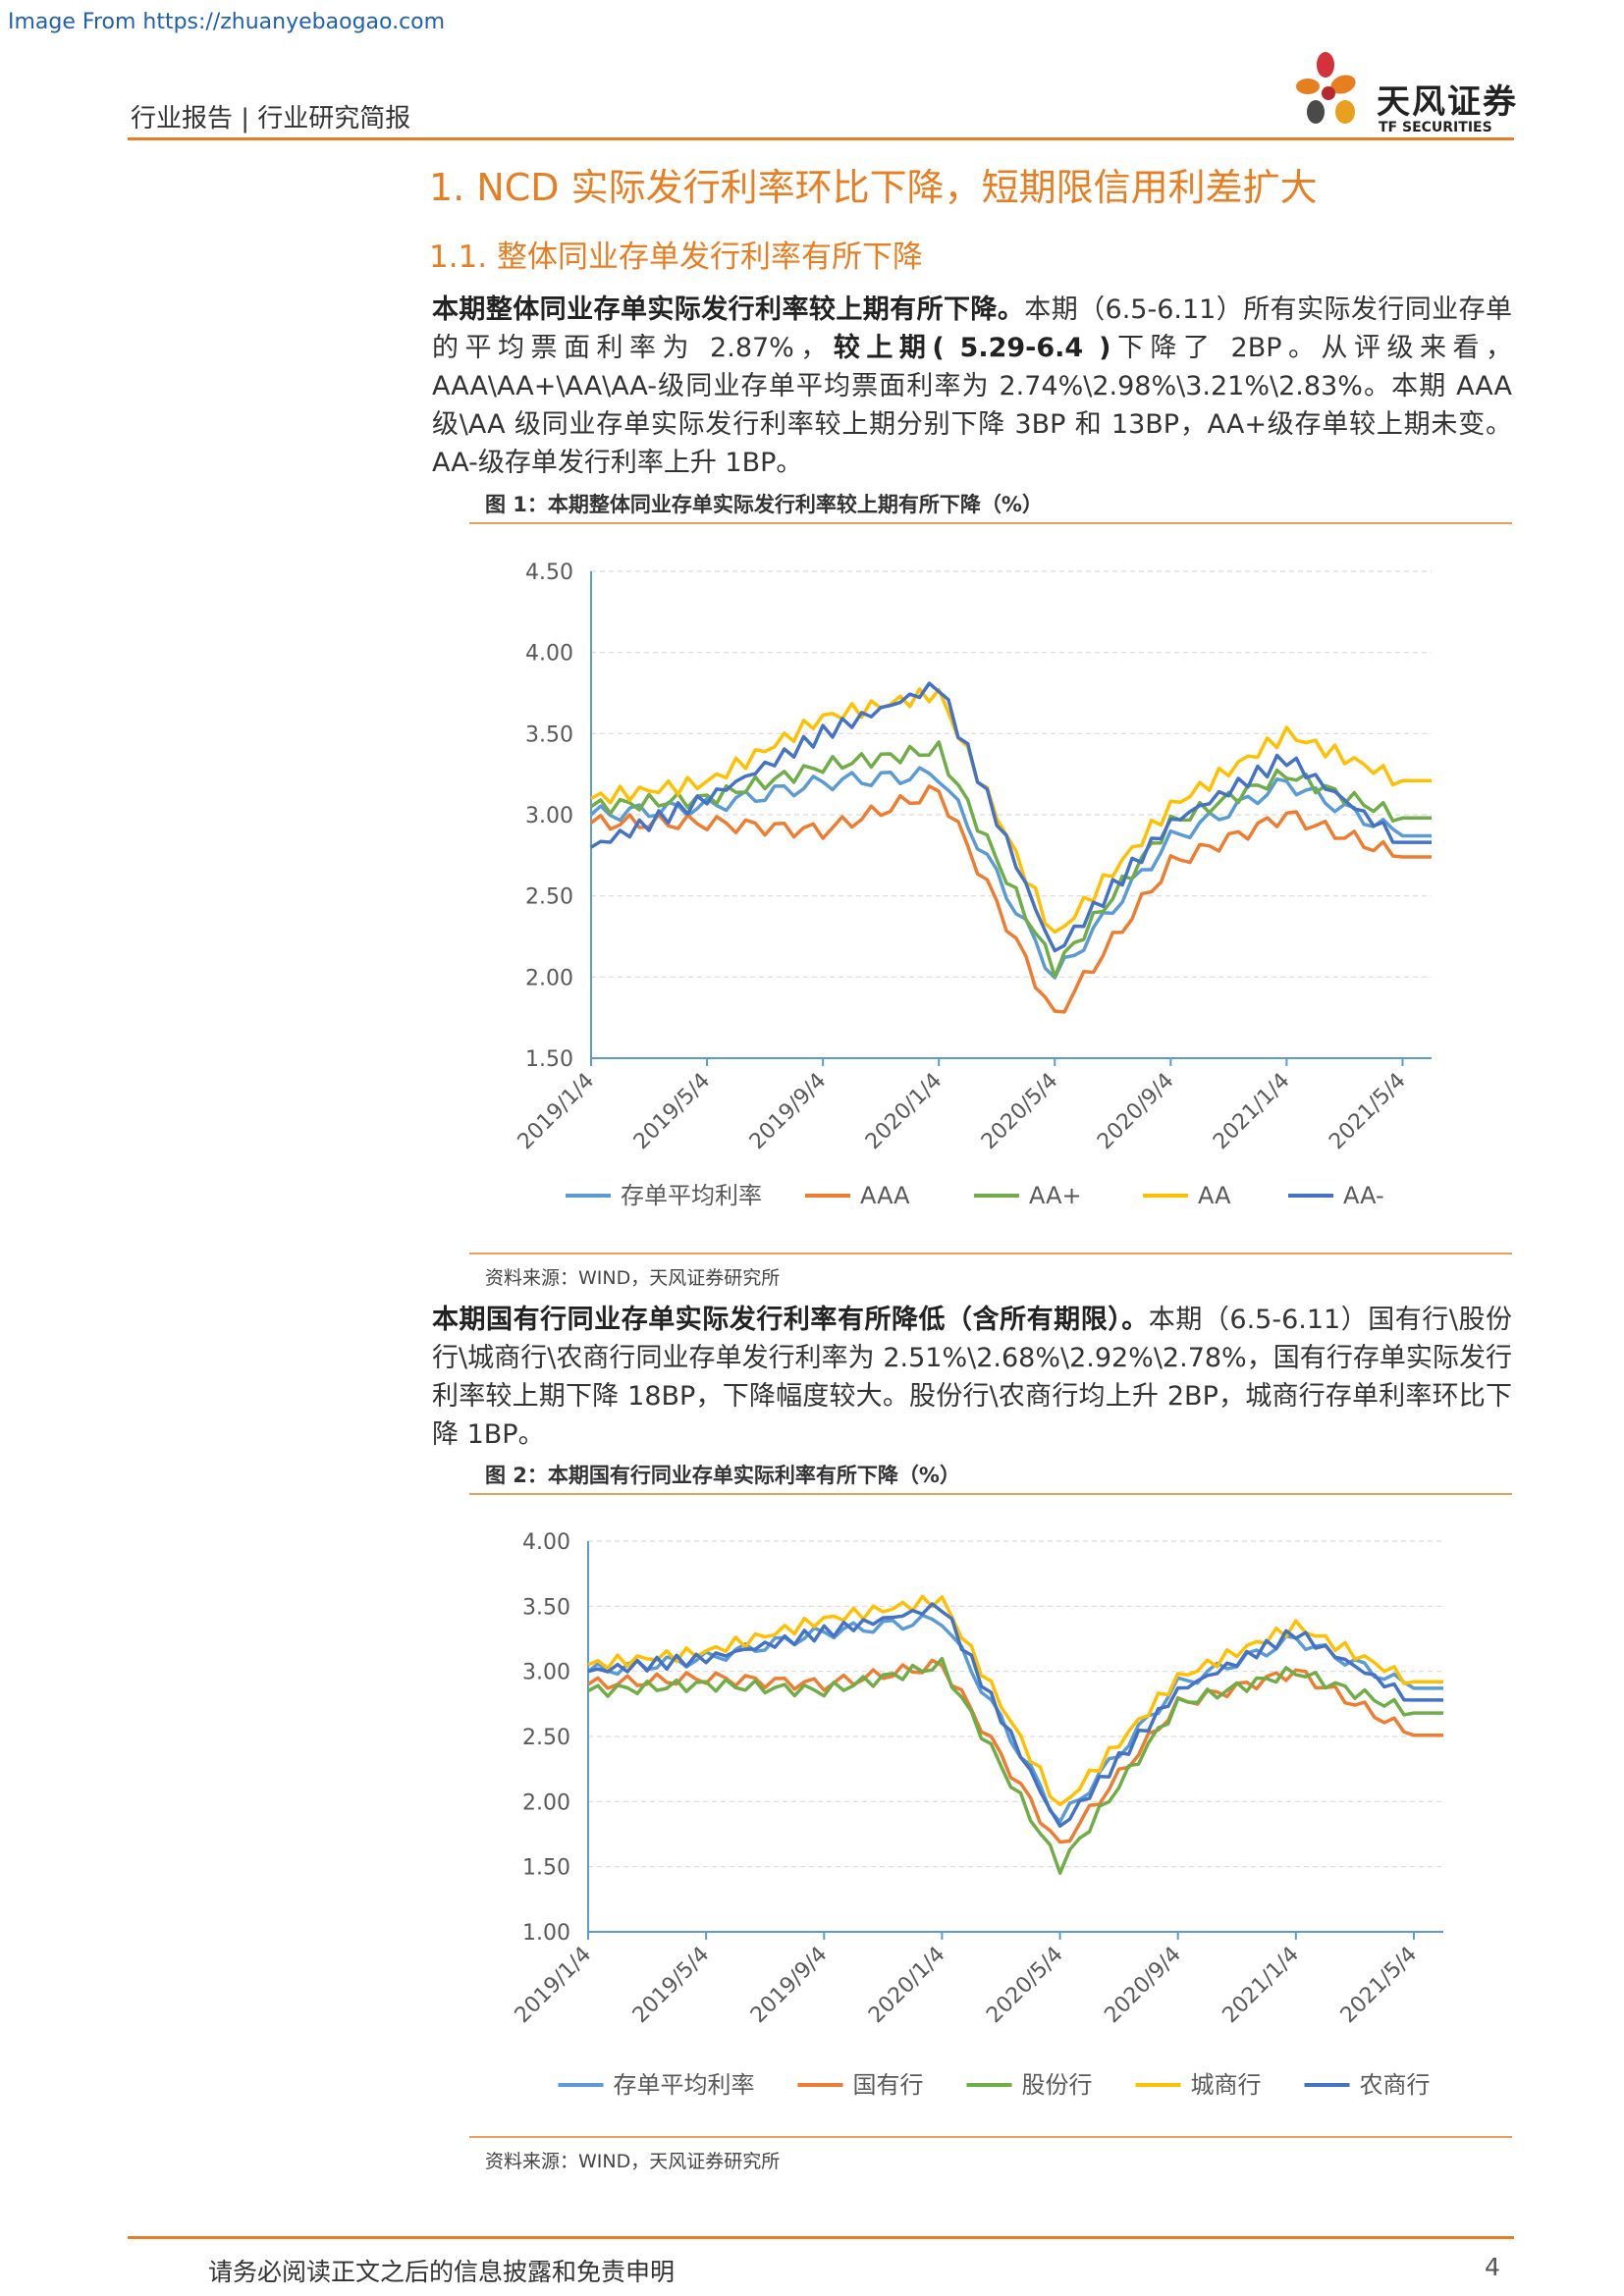  Describe the element at coordinates (442, 2272) in the screenshot. I see `footer-disclaimer: 请务必阅读正文之后的信息披露和免责申明` at that location.